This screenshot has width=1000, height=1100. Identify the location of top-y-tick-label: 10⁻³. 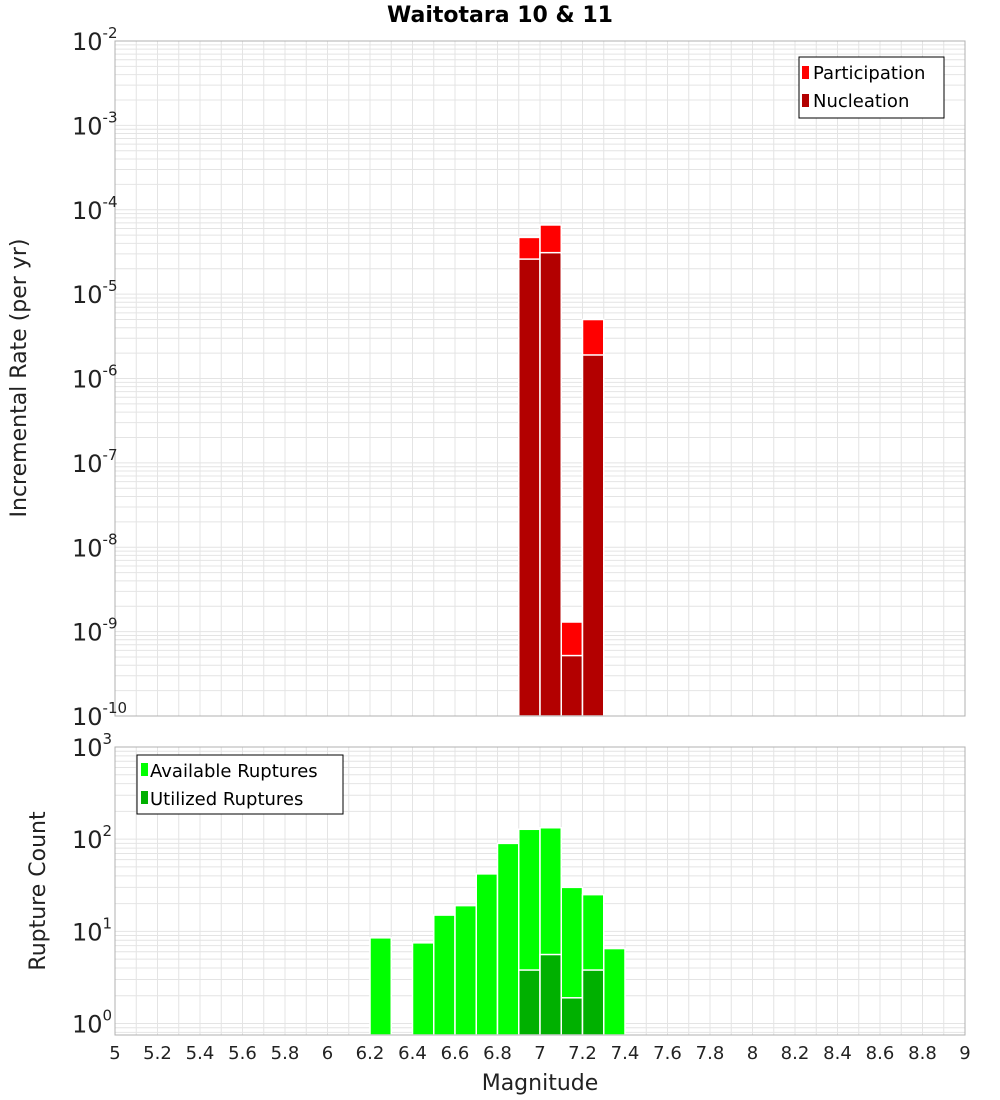
(95, 124).